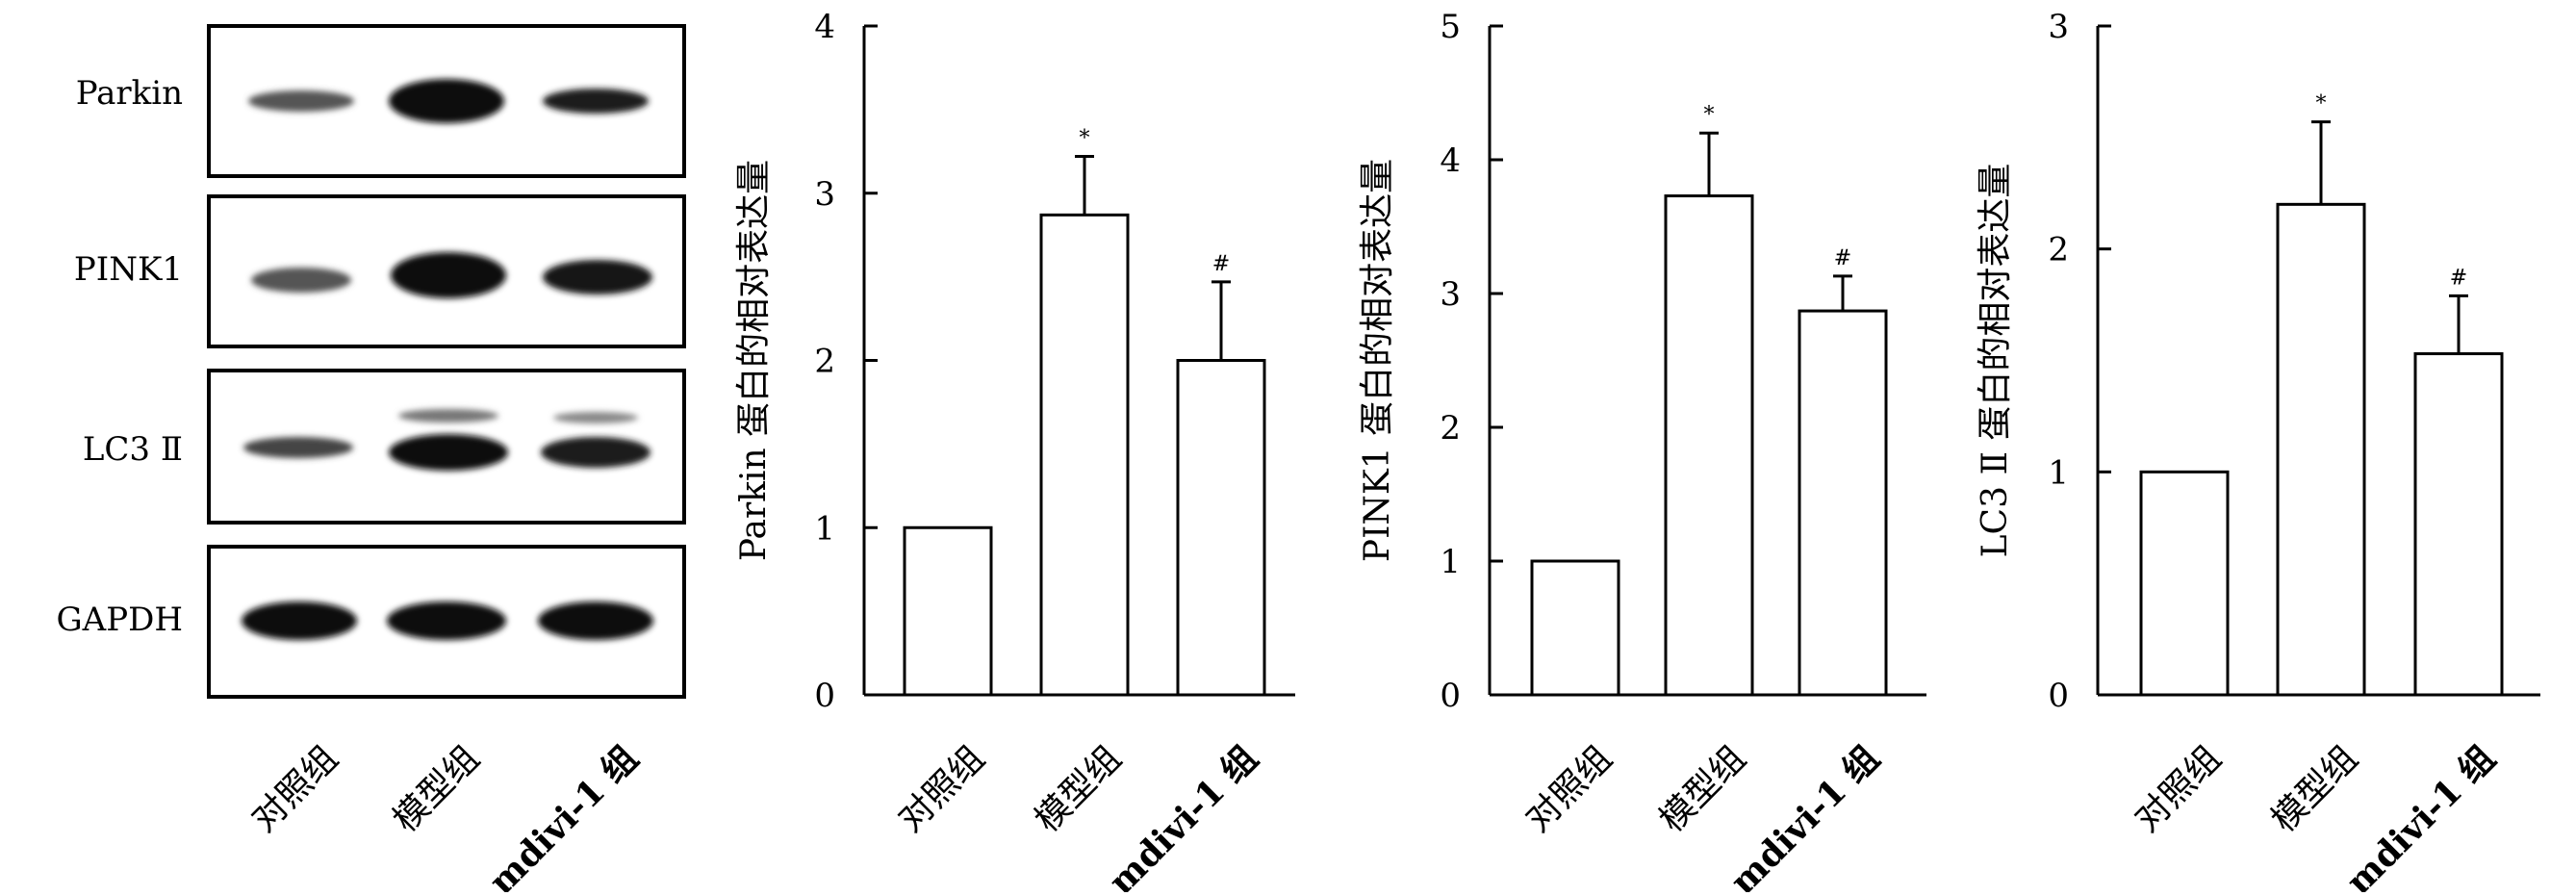 This screenshot has height=896, width=2576. I want to click on y-axis-title-lc3: LC3 Ⅱ 蛋白的相对表达量, so click(1995, 361).